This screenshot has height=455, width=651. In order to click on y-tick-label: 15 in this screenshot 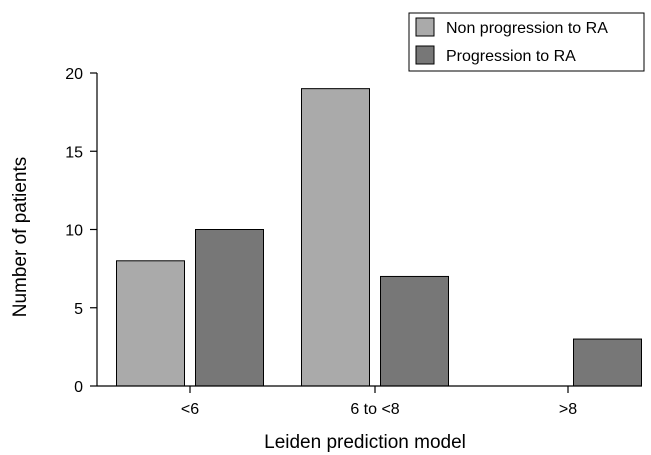, I will do `click(74, 152)`.